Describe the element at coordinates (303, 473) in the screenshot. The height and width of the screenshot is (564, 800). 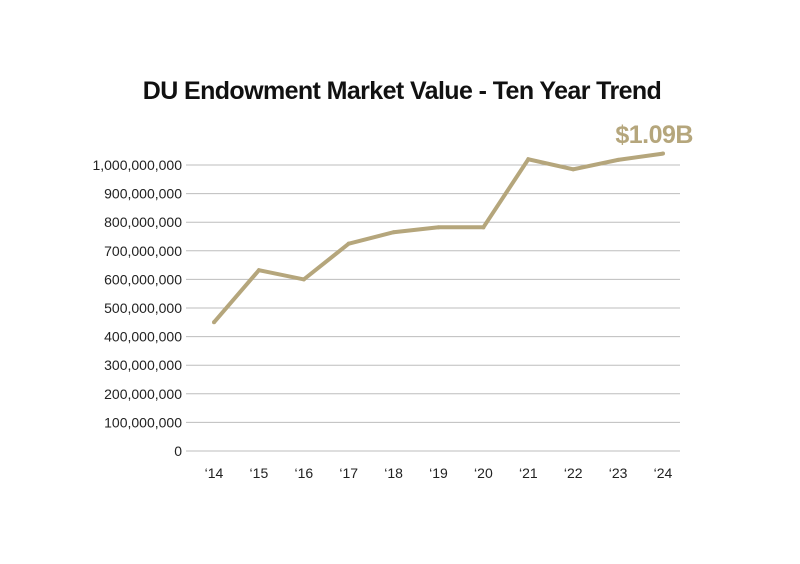
I see `x-tick-label: ‘16` at that location.